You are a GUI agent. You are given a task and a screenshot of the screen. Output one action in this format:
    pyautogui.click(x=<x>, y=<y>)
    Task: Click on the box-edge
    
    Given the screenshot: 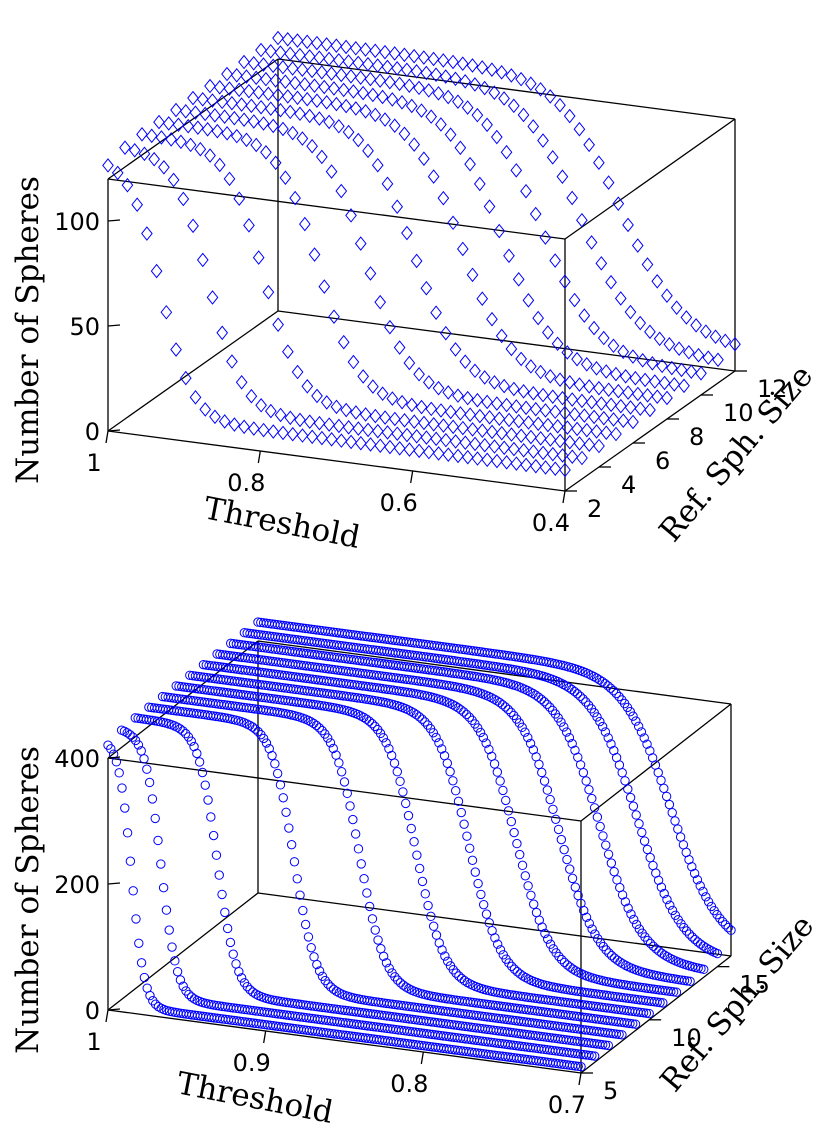 What is the action you would take?
    pyautogui.click(x=656, y=1014)
    